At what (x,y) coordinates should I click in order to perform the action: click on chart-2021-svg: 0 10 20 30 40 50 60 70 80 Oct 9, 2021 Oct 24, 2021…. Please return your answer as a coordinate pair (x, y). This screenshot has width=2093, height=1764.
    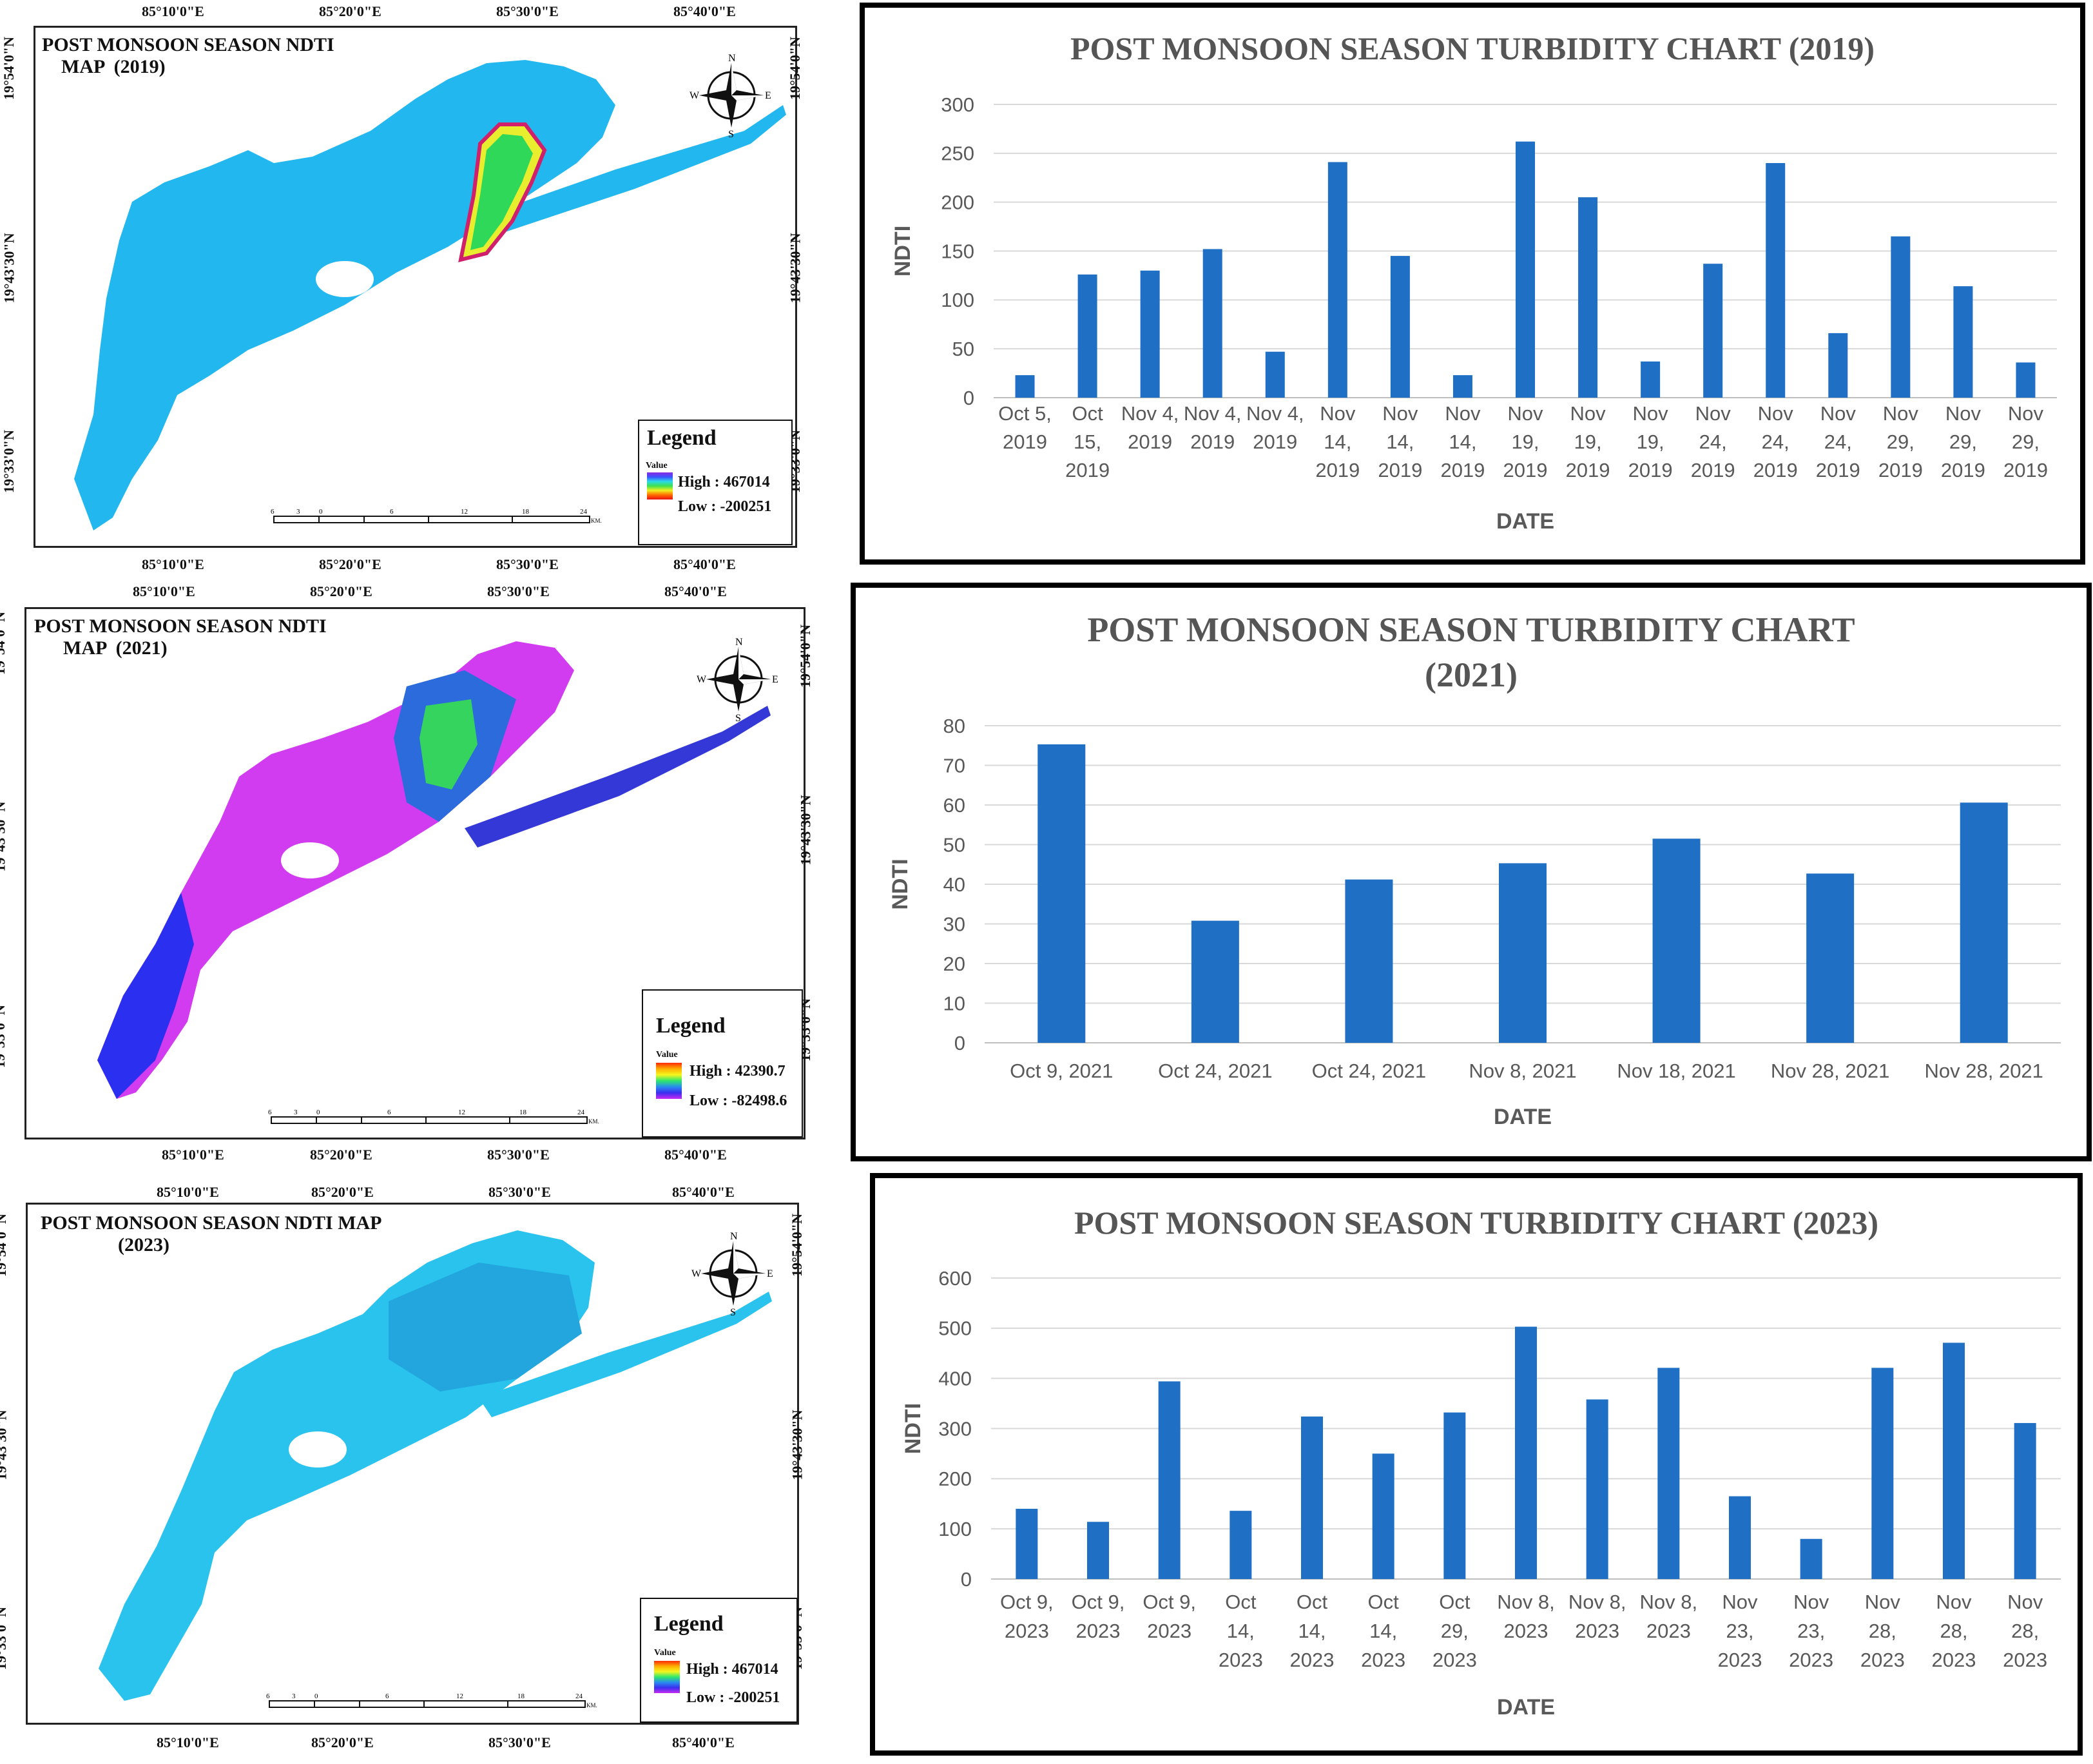
    Looking at the image, I should click on (1475, 922).